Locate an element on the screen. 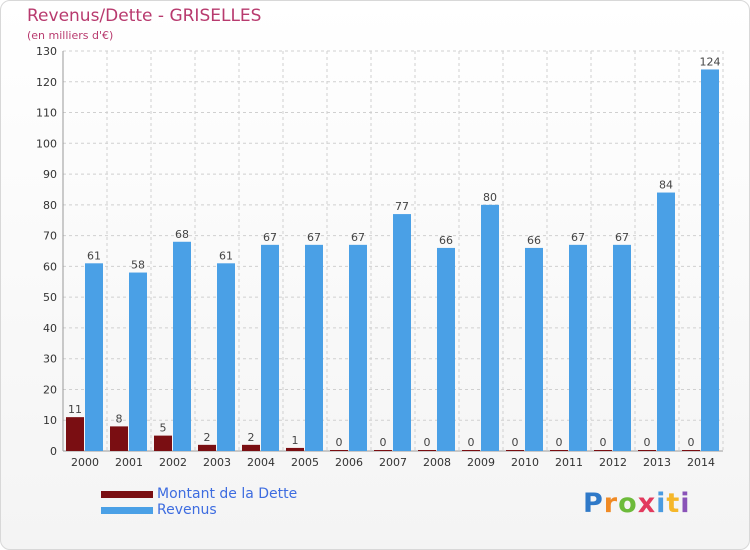 The width and height of the screenshot is (750, 550). x-tick-label: 2005 is located at coordinates (305, 462).